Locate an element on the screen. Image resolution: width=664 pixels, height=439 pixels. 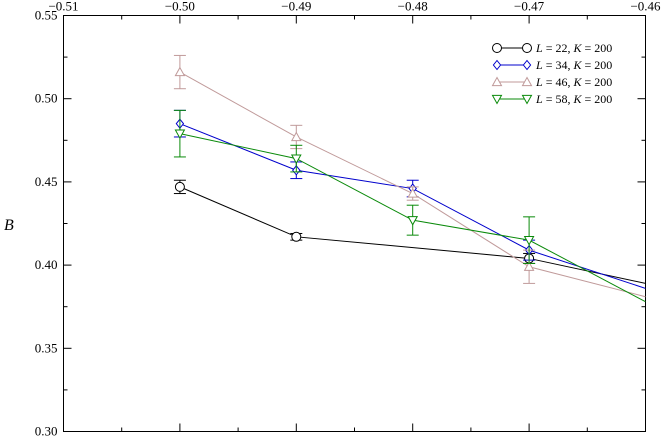
x-tick-label: −0.48 is located at coordinates (413, 7).